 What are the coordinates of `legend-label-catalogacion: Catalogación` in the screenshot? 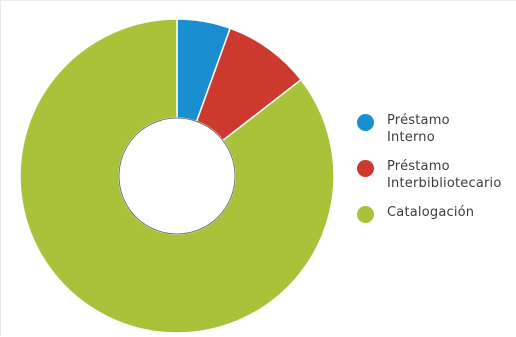 It's located at (431, 212).